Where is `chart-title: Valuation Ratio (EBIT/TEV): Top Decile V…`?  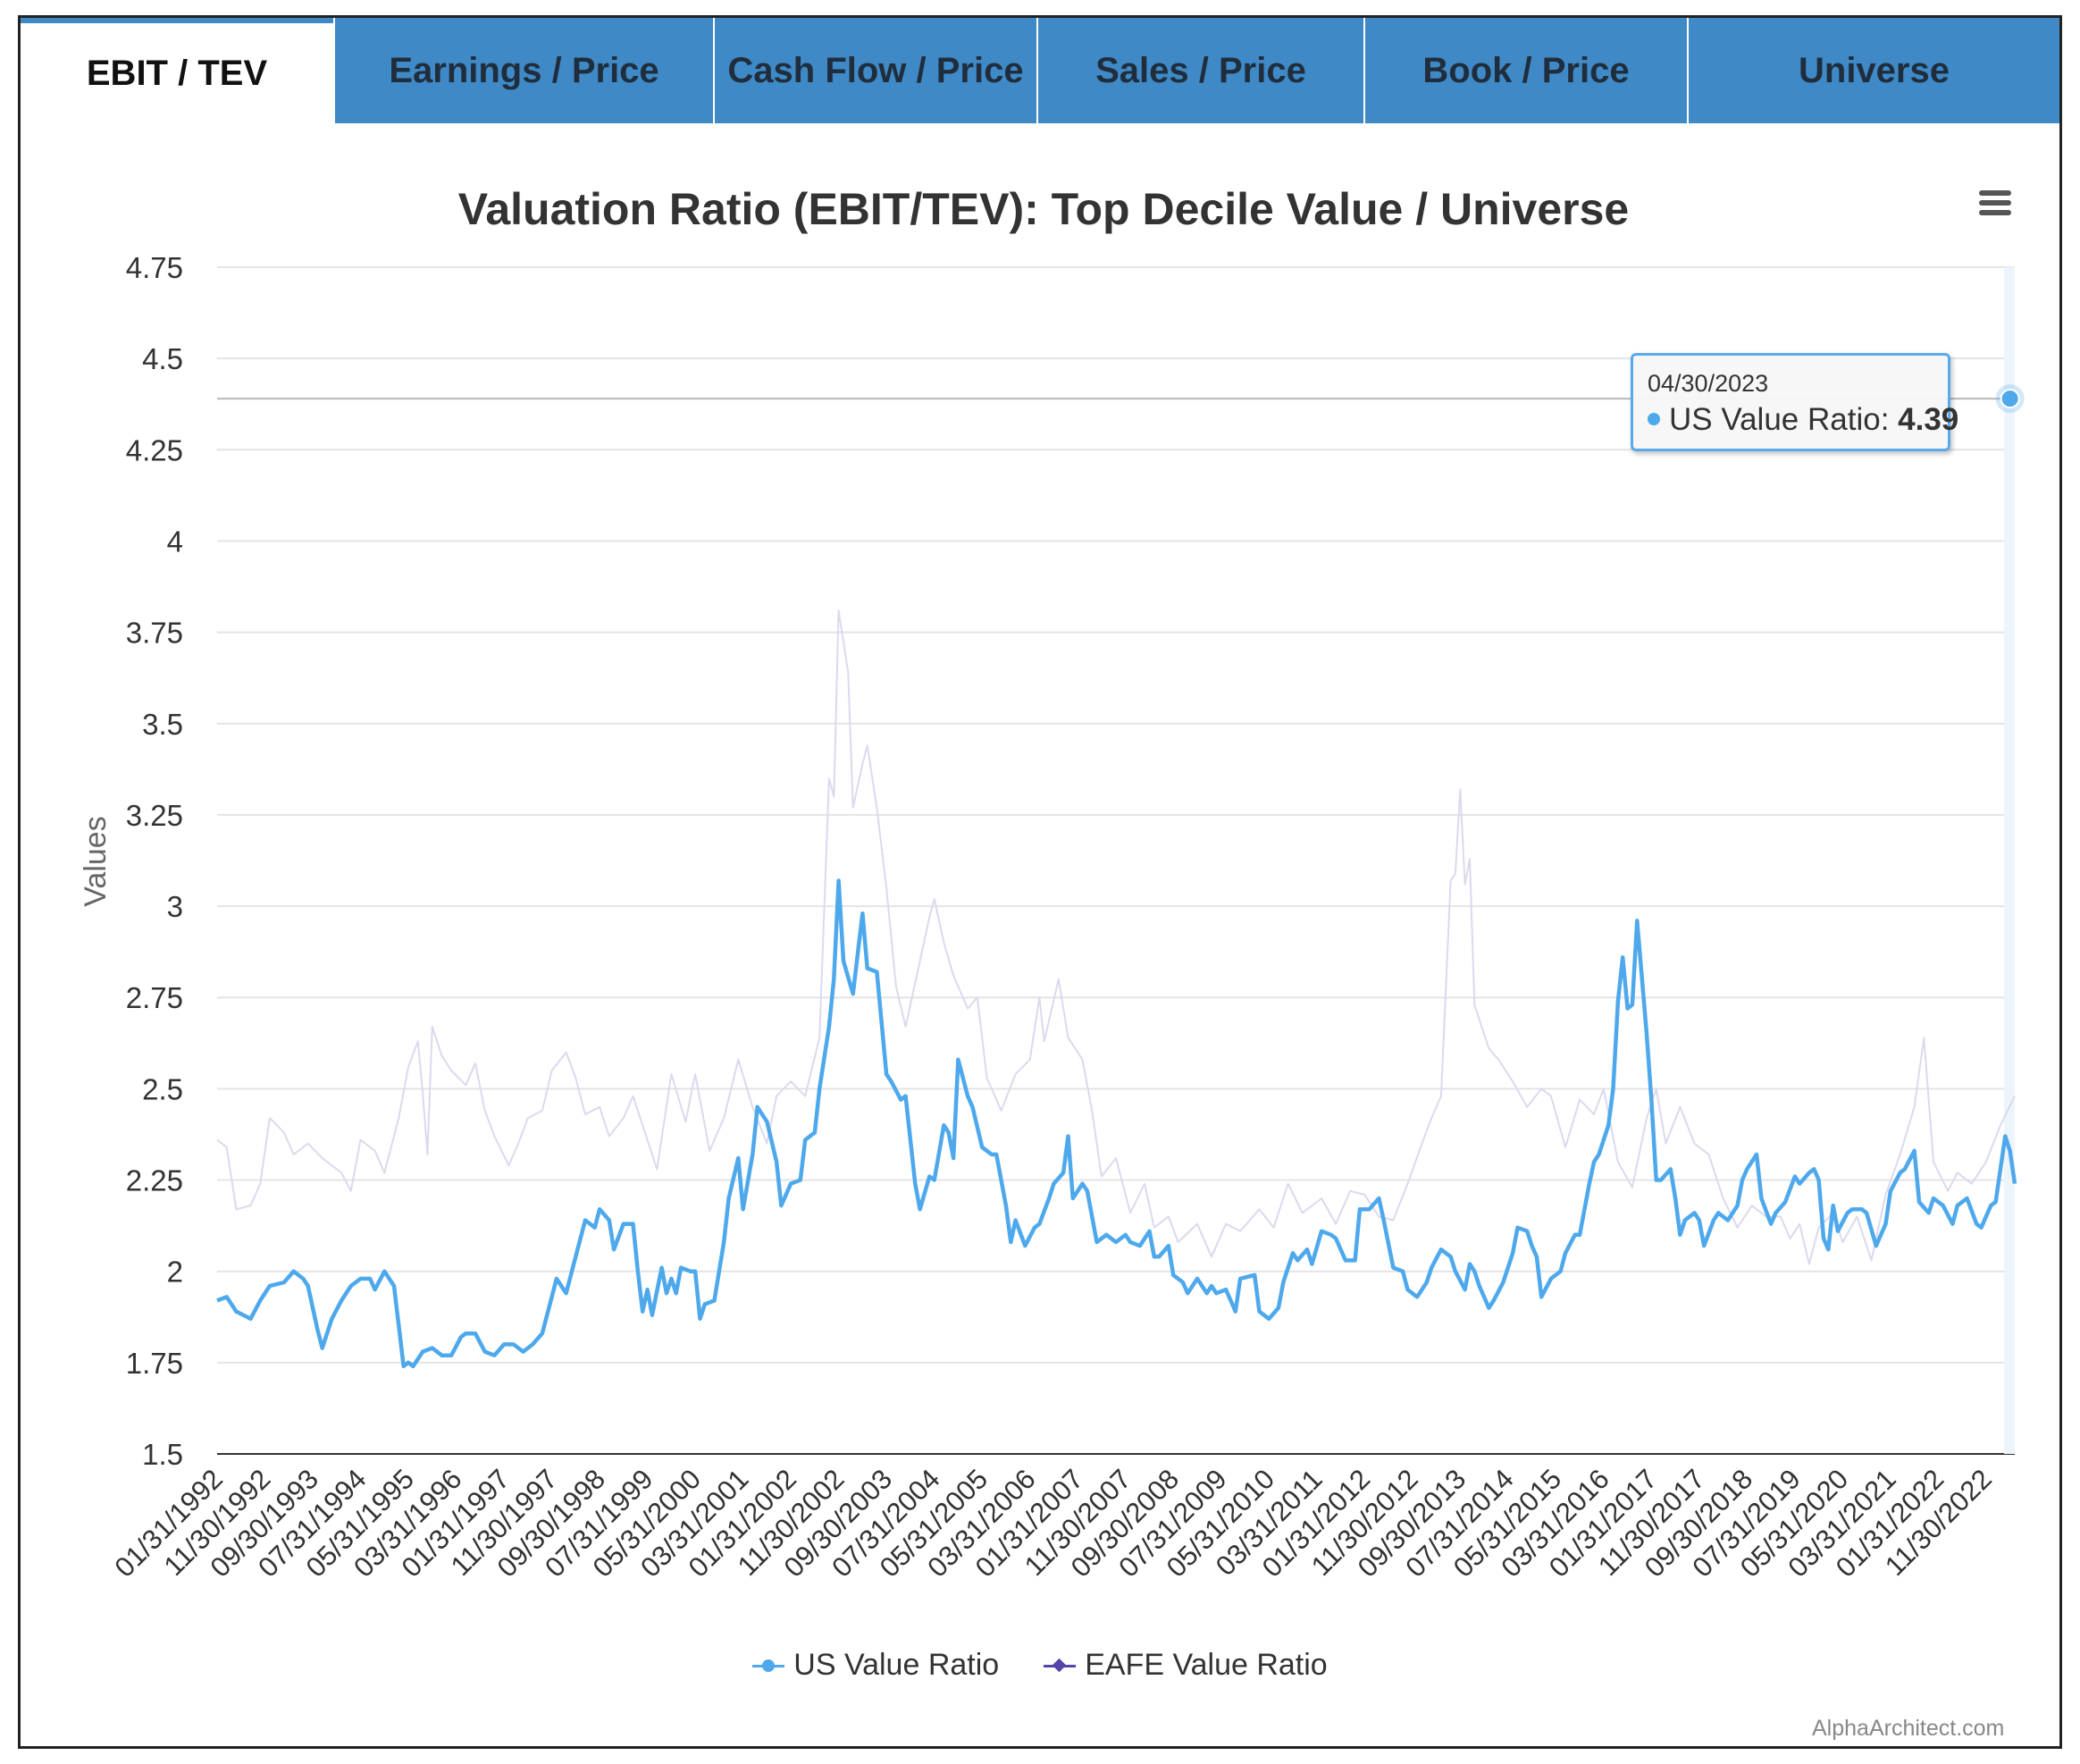
chart-title: Valuation Ratio (EBIT/TEV): Top Decile V… is located at coordinates (1043, 209).